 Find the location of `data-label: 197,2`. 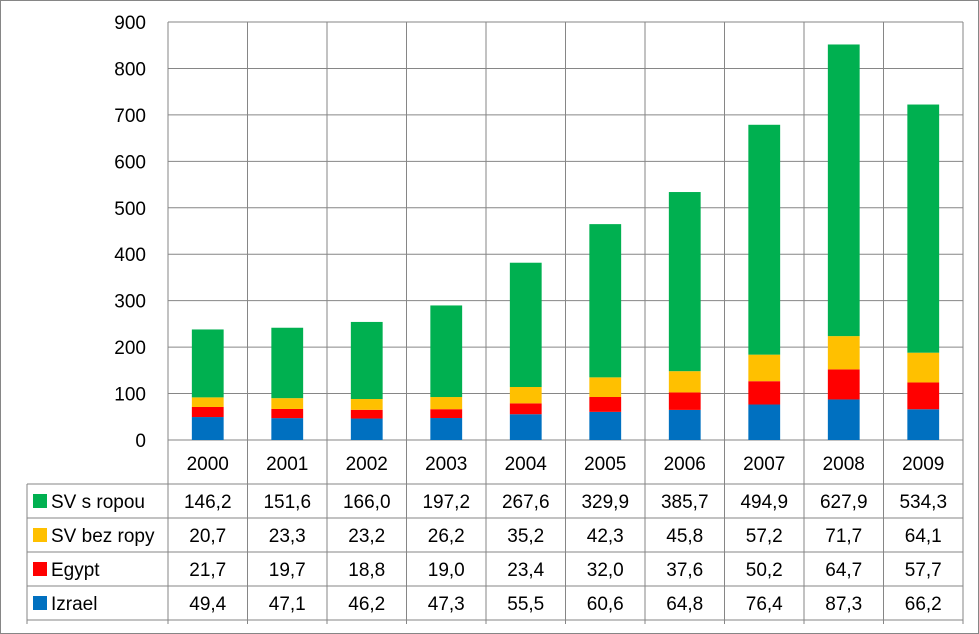

data-label: 197,2 is located at coordinates (446, 502).